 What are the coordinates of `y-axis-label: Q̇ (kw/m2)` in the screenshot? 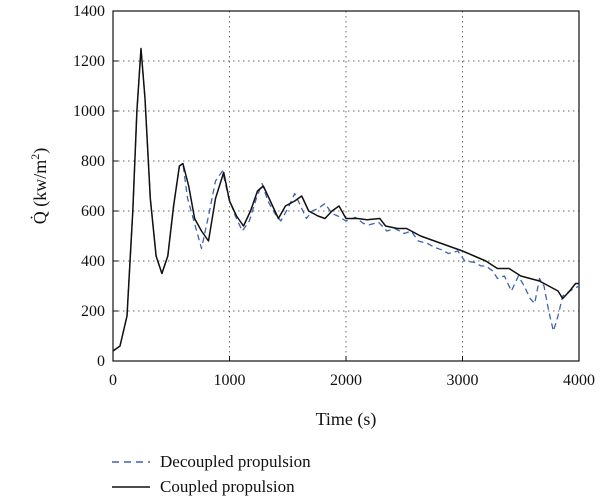 It's located at (39, 186).